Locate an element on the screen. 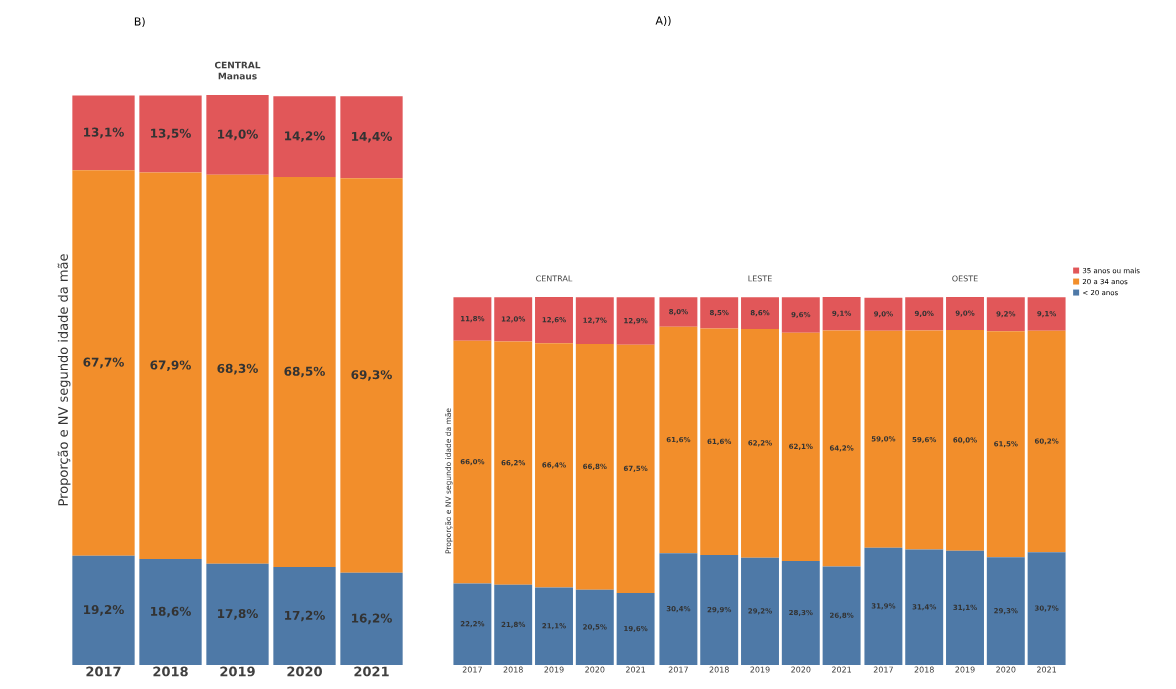  data-label: 67,7% is located at coordinates (103, 363).